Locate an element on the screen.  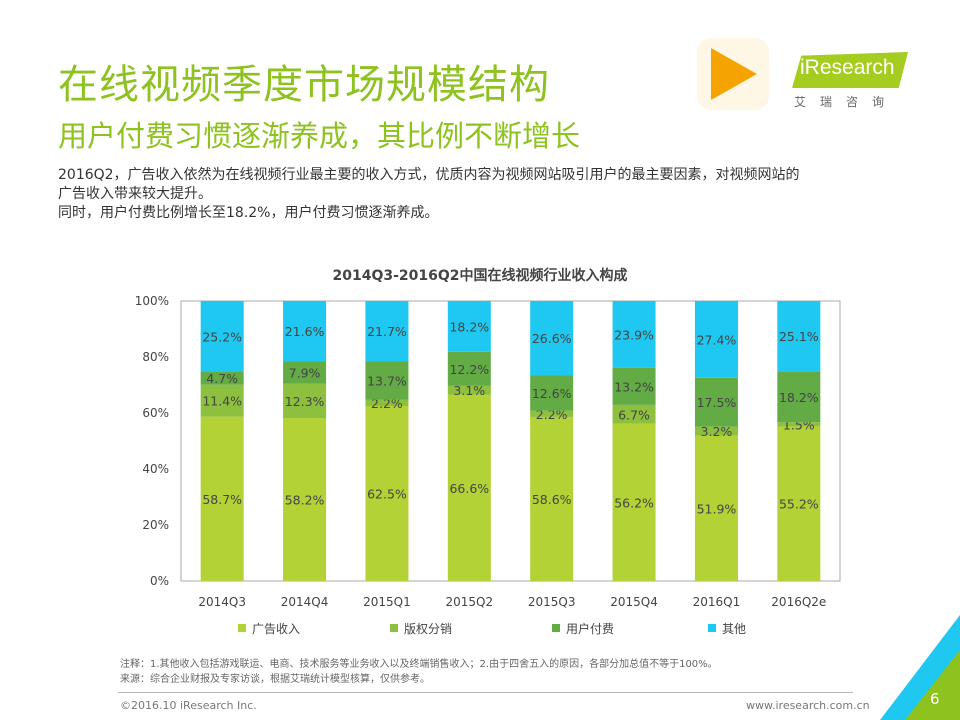
website-link: www.iresearch.com.cn is located at coordinates (808, 705).